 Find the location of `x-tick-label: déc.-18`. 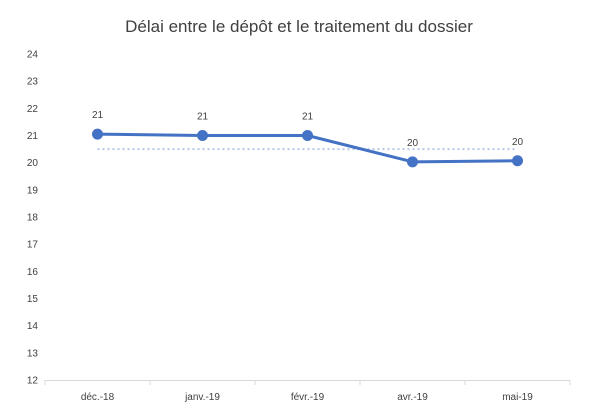

x-tick-label: déc.-18 is located at coordinates (98, 397).